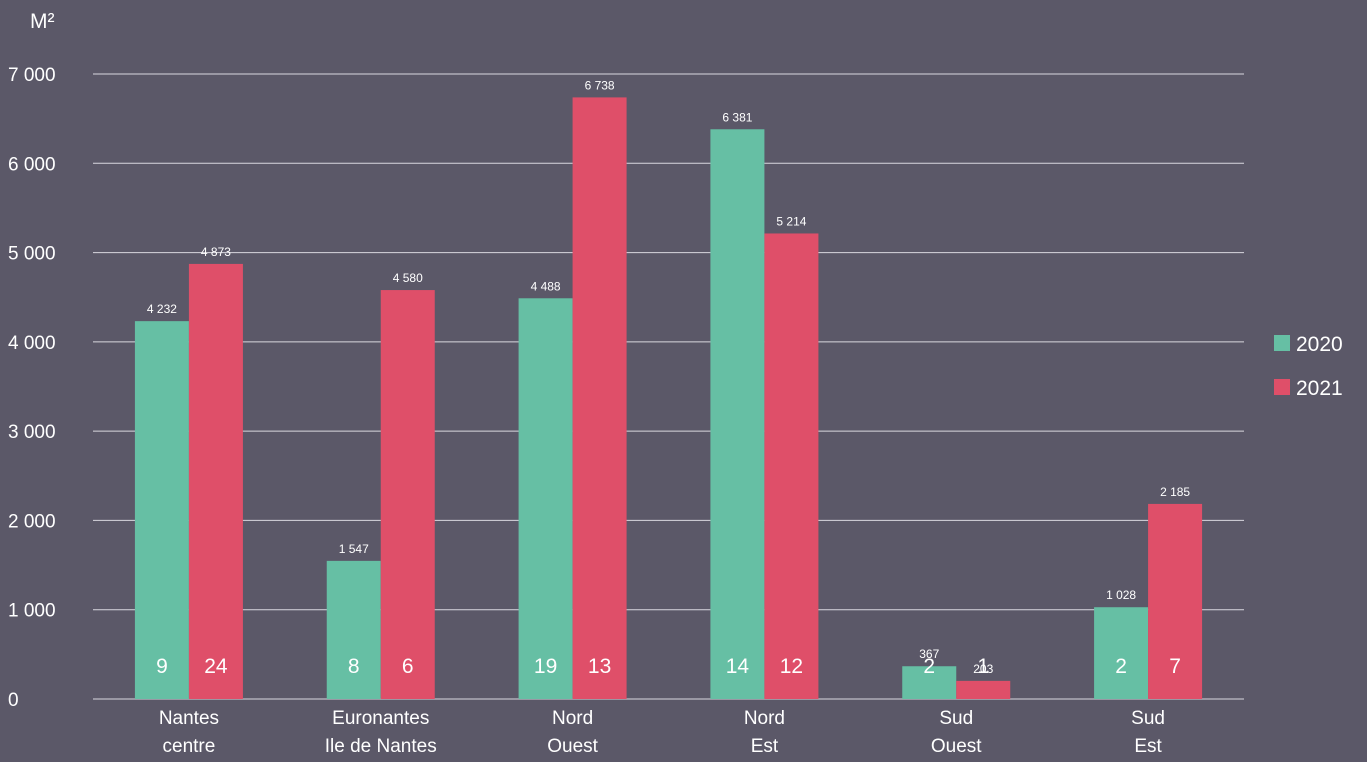 The width and height of the screenshot is (1367, 762). Describe the element at coordinates (408, 666) in the screenshot. I see `bar-count-label: 6` at that location.